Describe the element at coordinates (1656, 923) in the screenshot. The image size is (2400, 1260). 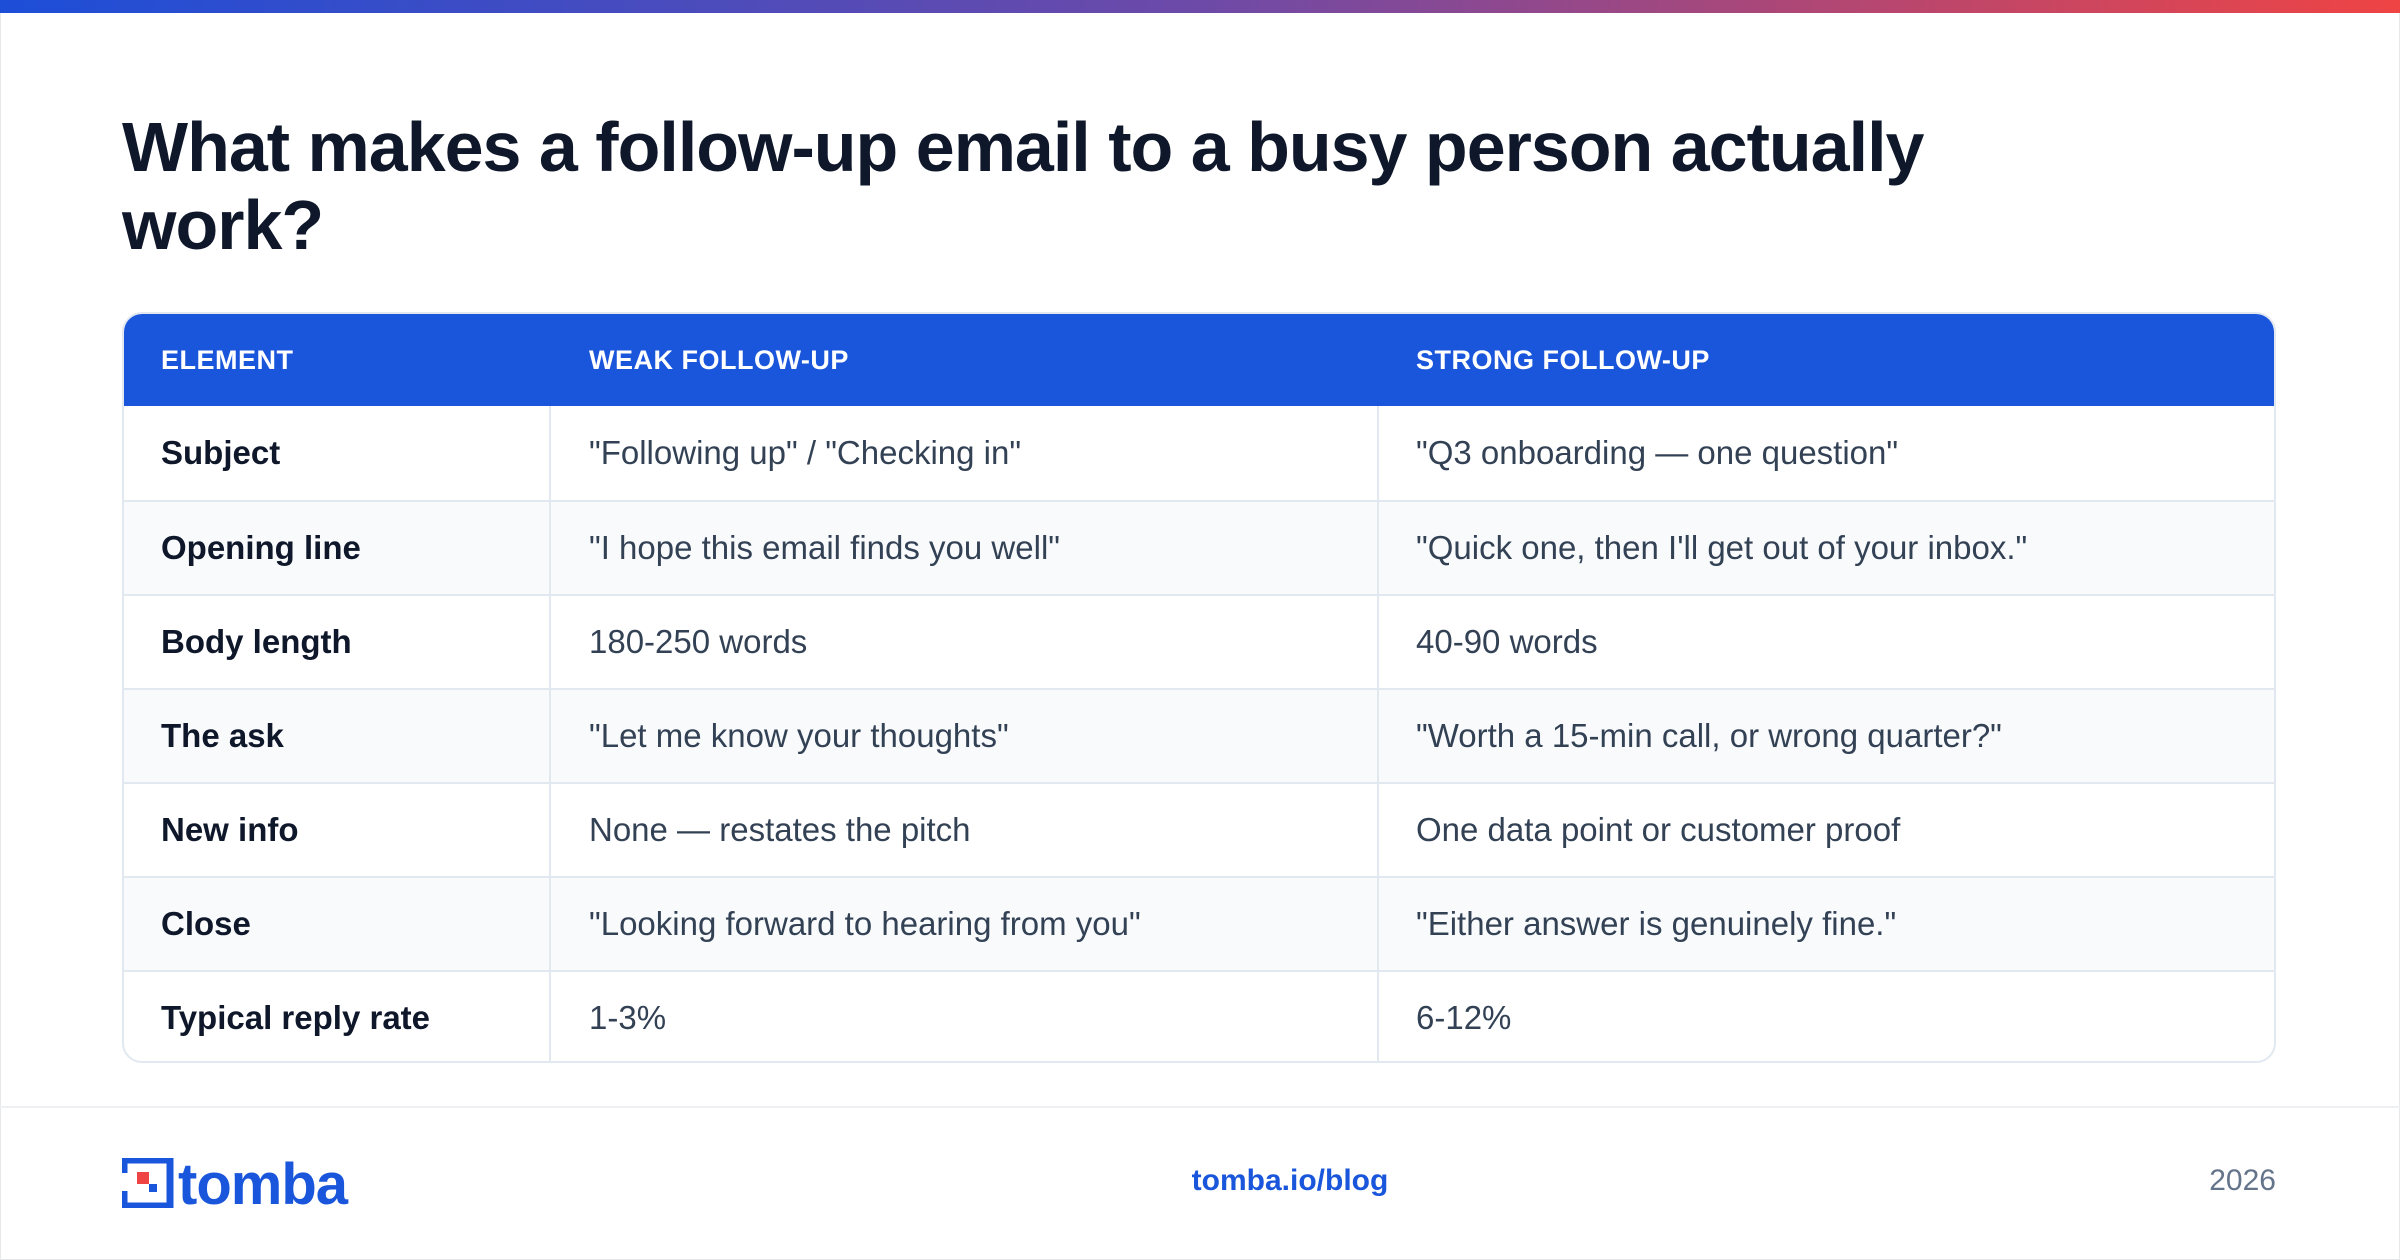
I see `row-strong: "Either answer is genuinely fine."` at that location.